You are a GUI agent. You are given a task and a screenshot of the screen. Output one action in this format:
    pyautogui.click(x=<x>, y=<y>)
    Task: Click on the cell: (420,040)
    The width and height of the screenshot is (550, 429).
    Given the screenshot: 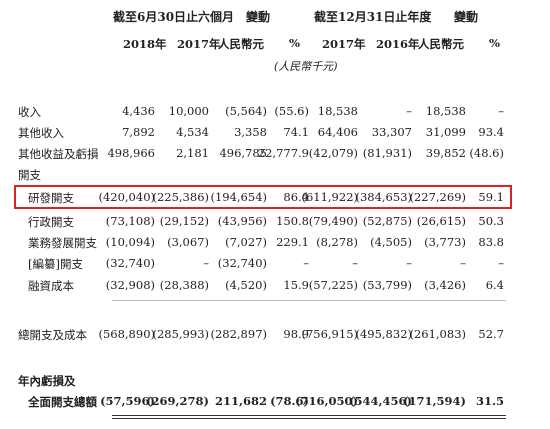 What is the action you would take?
    pyautogui.click(x=126, y=197)
    